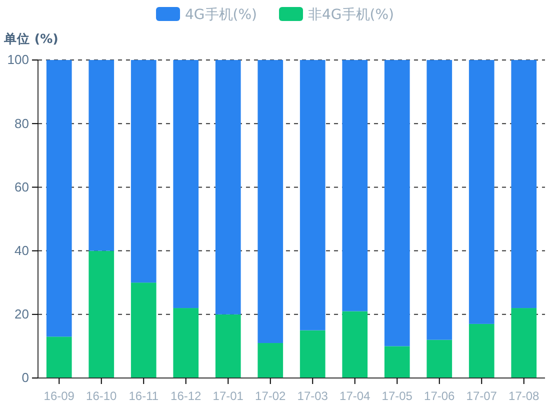  What do you see at coordinates (221, 15) in the screenshot?
I see `legend-label: 4G手机(%)` at bounding box center [221, 15].